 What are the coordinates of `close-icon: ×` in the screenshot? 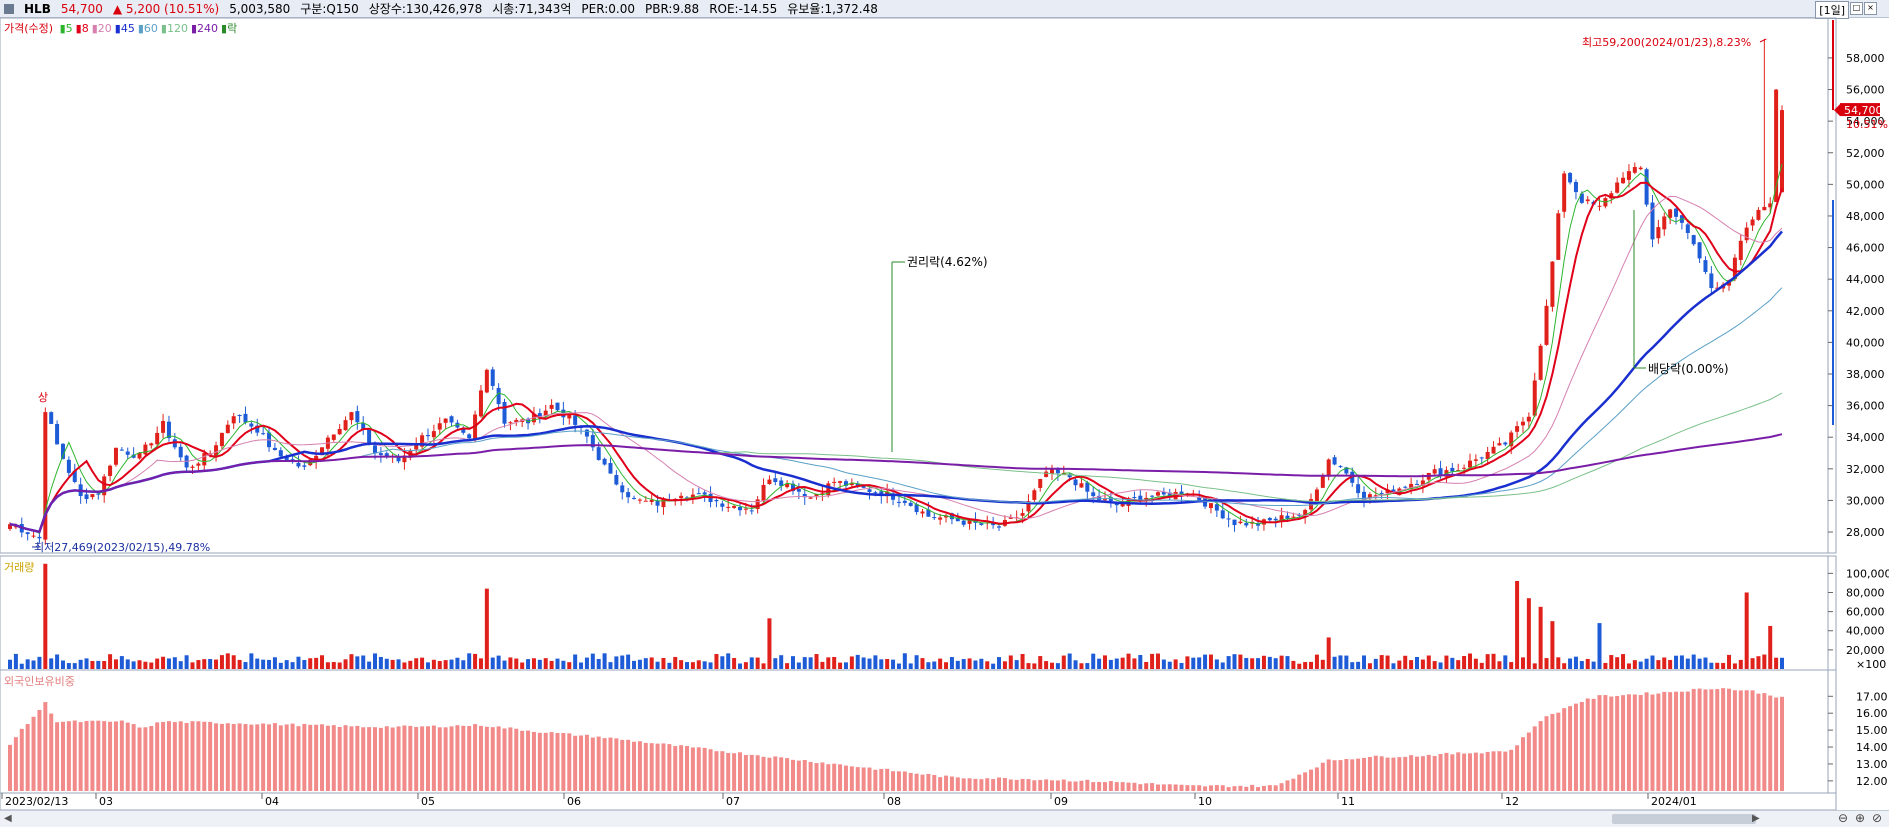 It's located at (1870, 8).